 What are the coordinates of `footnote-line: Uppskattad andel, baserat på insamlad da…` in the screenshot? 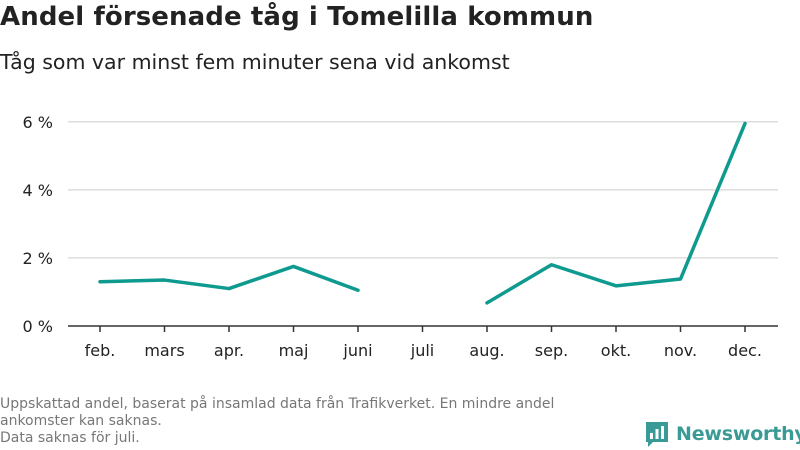 It's located at (277, 404).